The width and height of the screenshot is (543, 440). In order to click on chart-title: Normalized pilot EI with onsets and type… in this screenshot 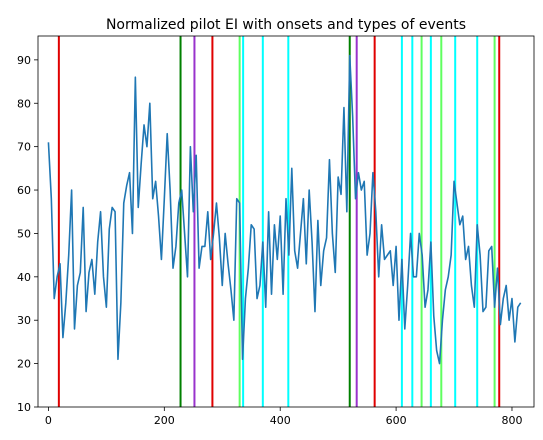, I will do `click(286, 25)`.